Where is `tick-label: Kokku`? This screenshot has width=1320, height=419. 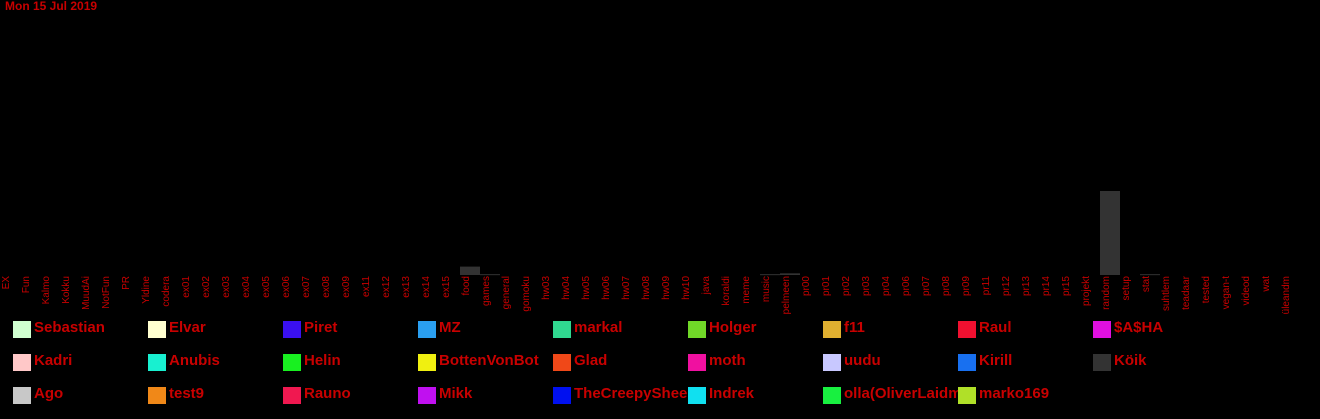
tick-label: Kokku is located at coordinates (66, 290).